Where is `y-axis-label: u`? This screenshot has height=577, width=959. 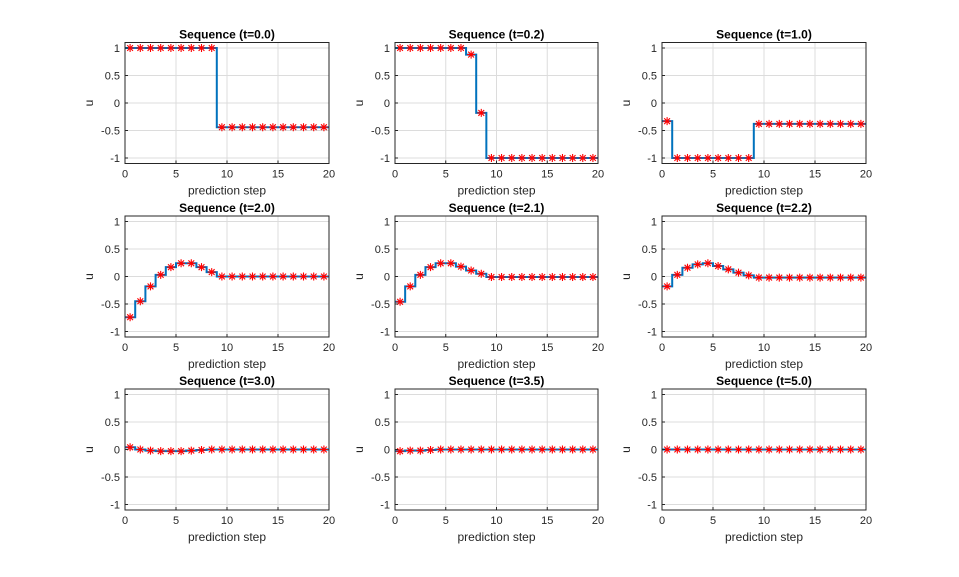
y-axis-label: u is located at coordinates (359, 103).